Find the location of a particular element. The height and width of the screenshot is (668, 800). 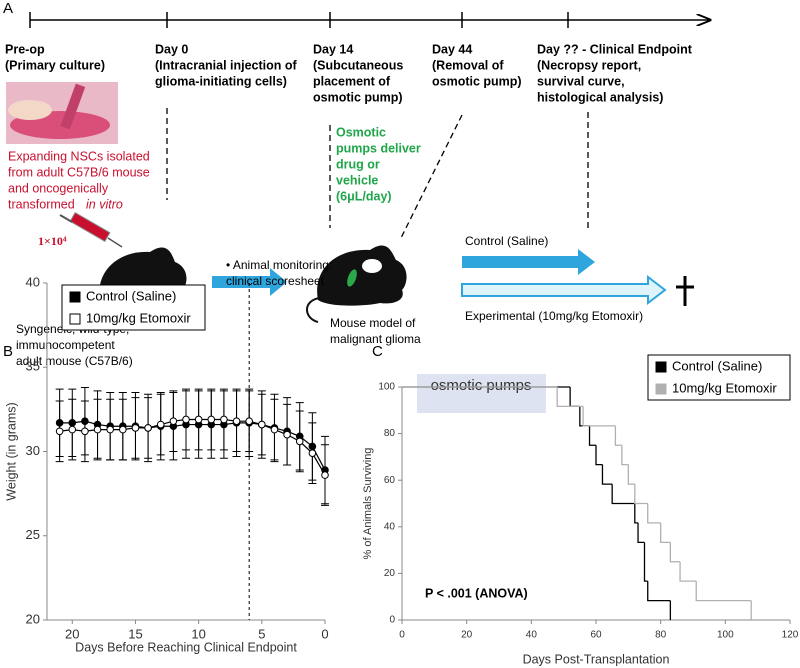

y-tick-label: 40 is located at coordinates (390, 526).